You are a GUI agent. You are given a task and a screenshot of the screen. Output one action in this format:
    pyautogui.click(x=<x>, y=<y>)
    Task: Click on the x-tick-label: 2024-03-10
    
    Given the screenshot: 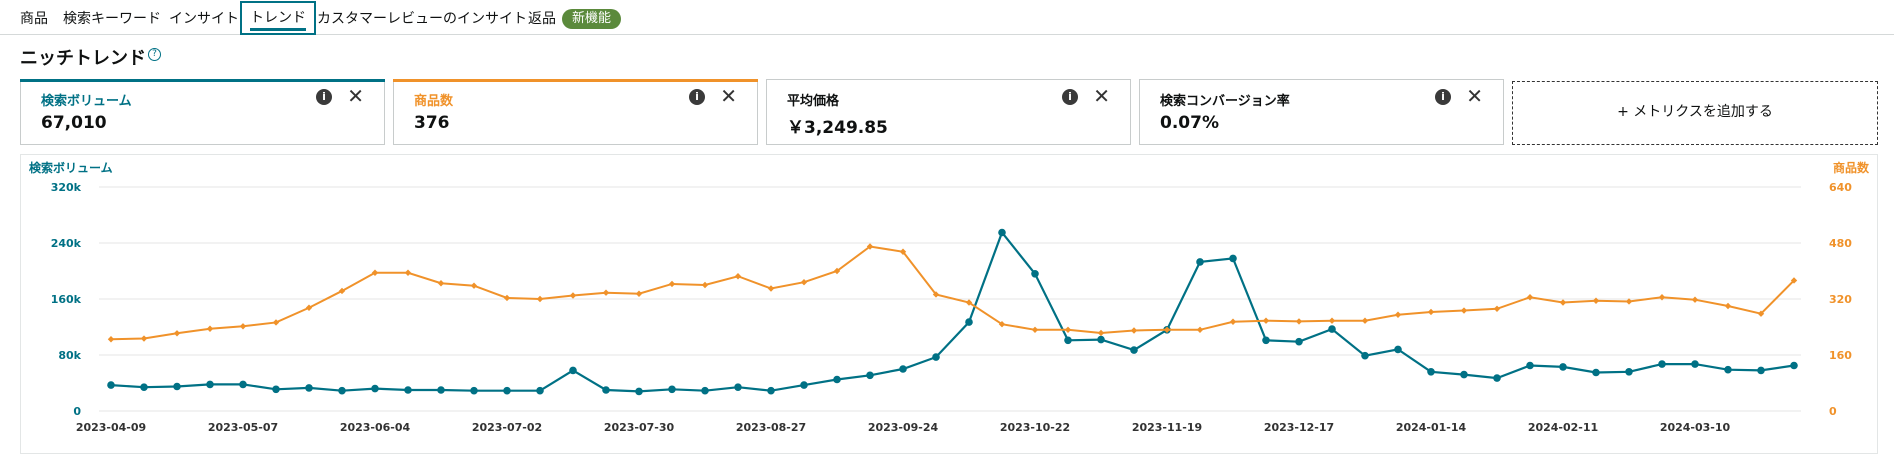 What is the action you would take?
    pyautogui.click(x=1695, y=427)
    